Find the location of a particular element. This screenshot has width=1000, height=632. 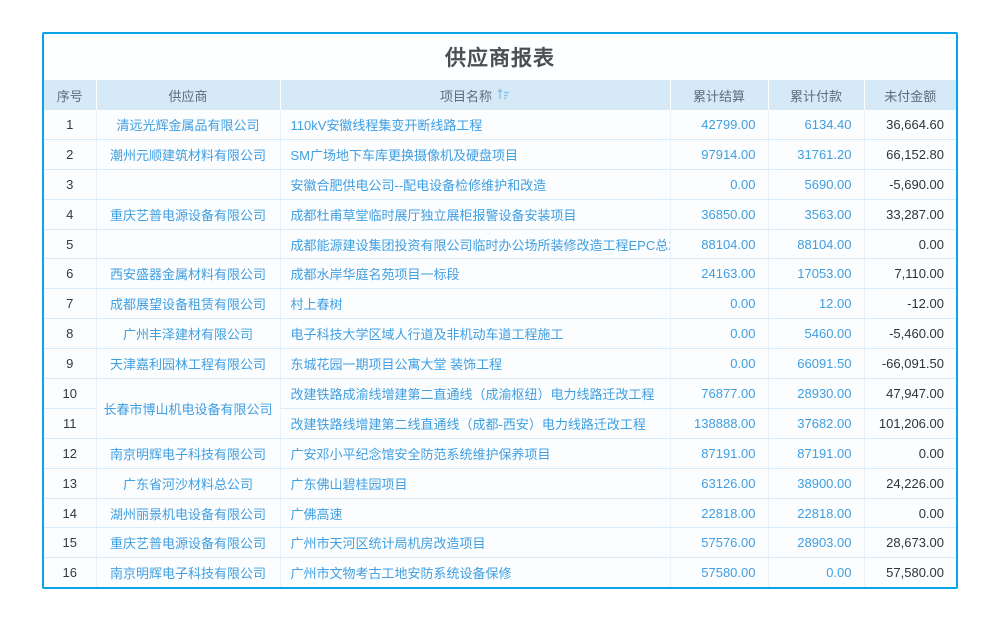

supplier-cell is located at coordinates (188, 184).